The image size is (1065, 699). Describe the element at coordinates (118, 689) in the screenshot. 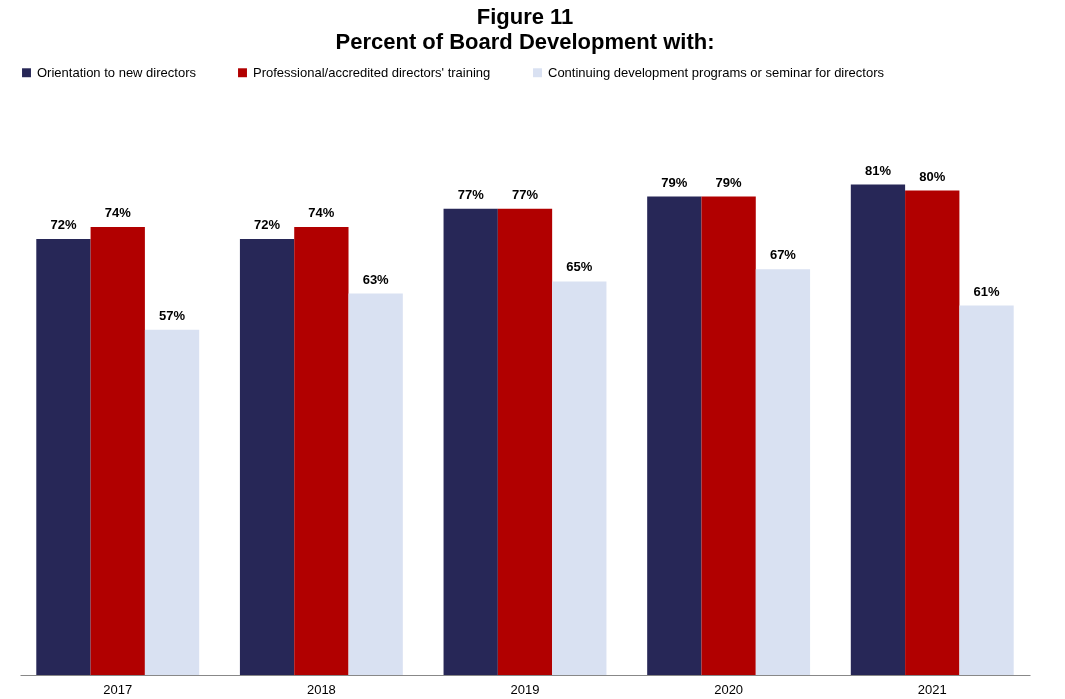

I see `x-tick-label: 2017` at that location.